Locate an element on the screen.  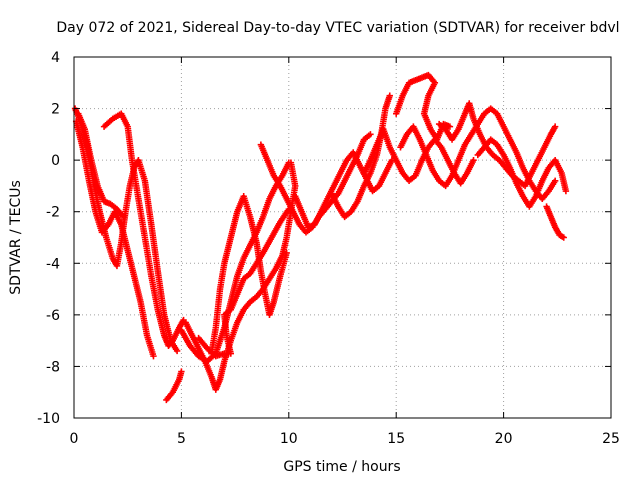
x-tick-label: 15 is located at coordinates (396, 439).